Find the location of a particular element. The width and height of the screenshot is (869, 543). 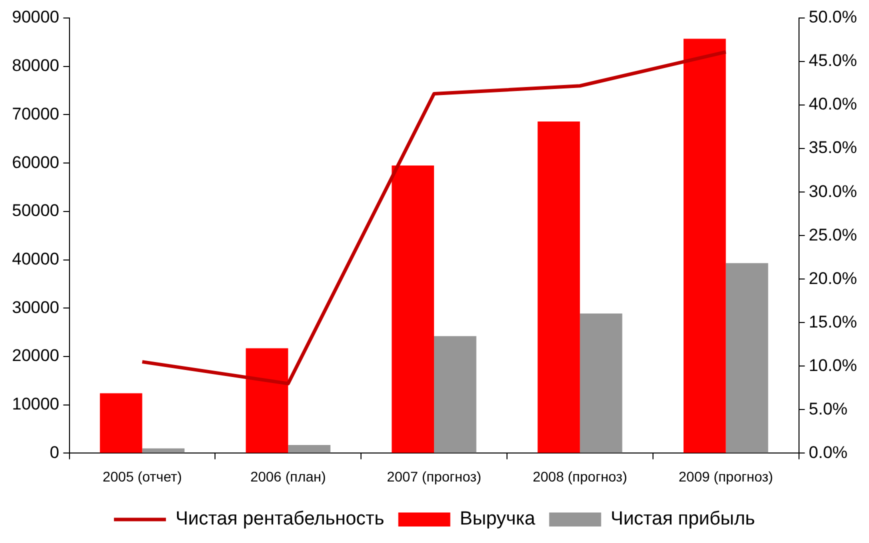

y-tick-label: 20000 is located at coordinates (36, 356).